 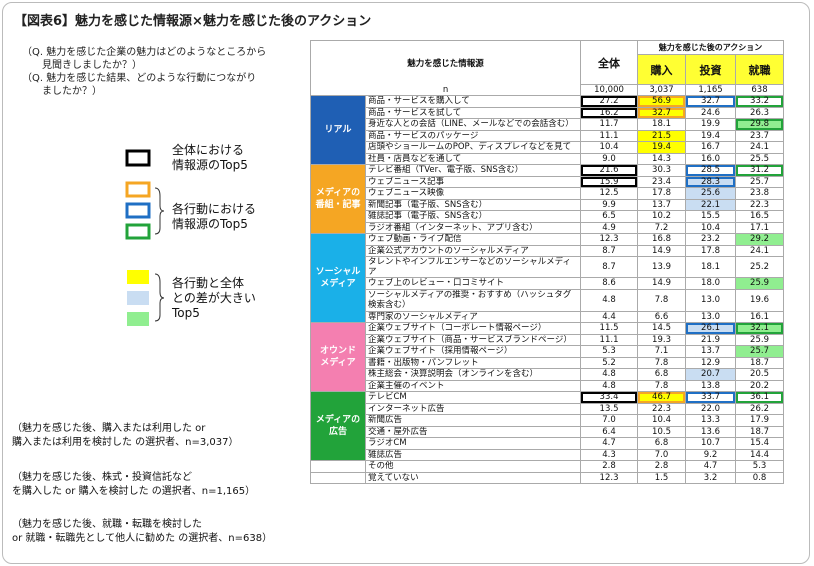 I want to click on value: 19.6, so click(x=760, y=300).